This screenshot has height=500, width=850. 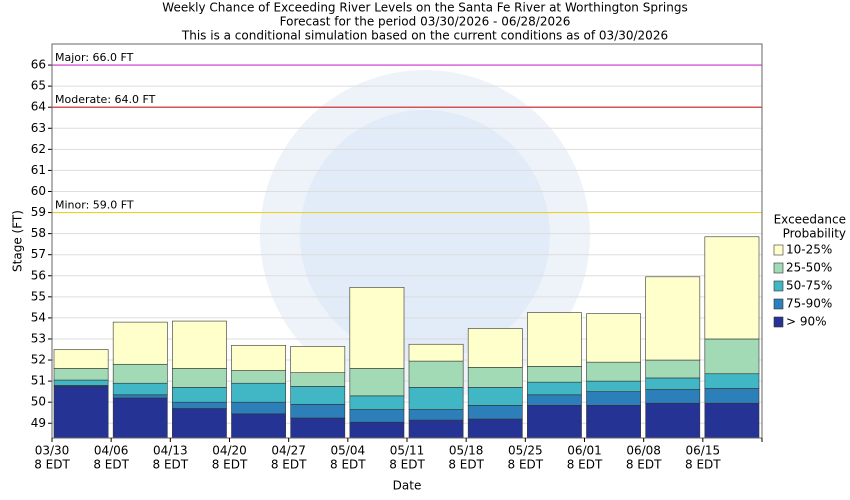 I want to click on legend-label: 25-50%, so click(x=809, y=268).